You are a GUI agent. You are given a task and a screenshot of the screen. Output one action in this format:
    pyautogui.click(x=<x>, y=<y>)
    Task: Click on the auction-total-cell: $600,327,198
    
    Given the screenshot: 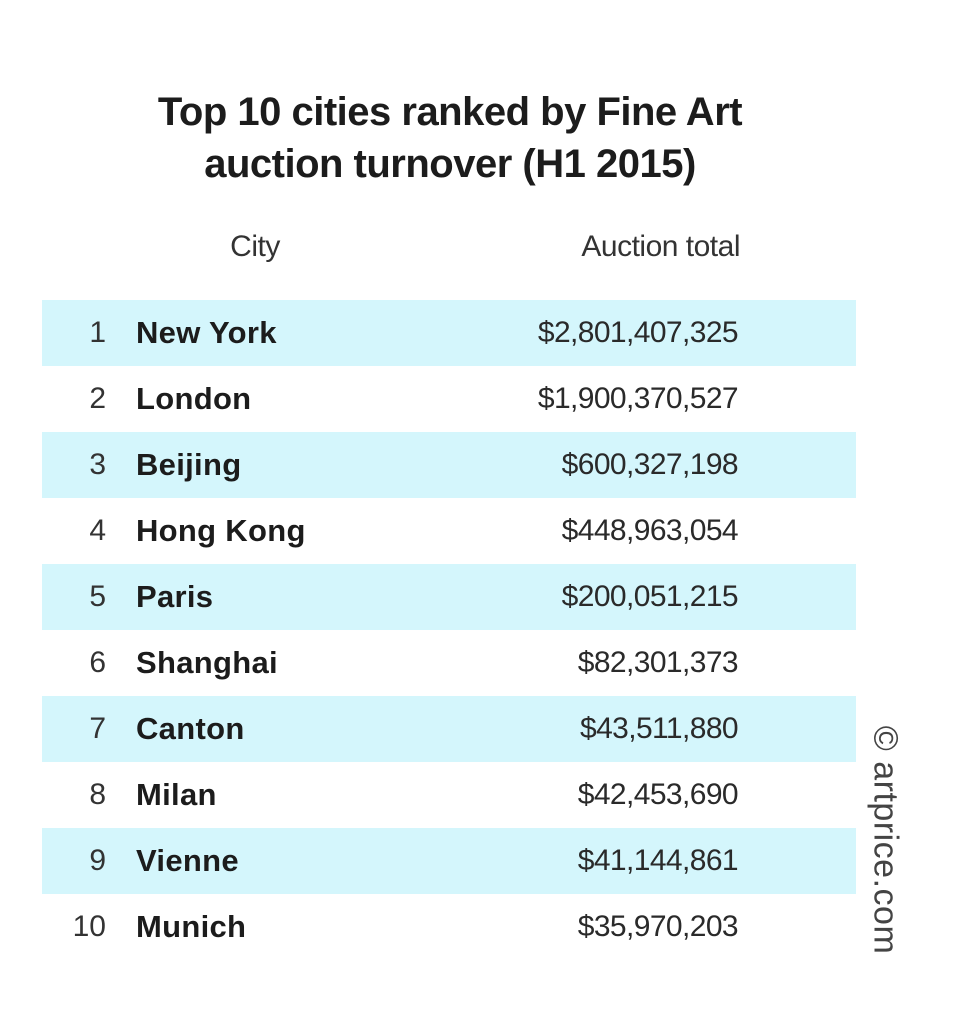 What is the action you would take?
    pyautogui.click(x=650, y=464)
    